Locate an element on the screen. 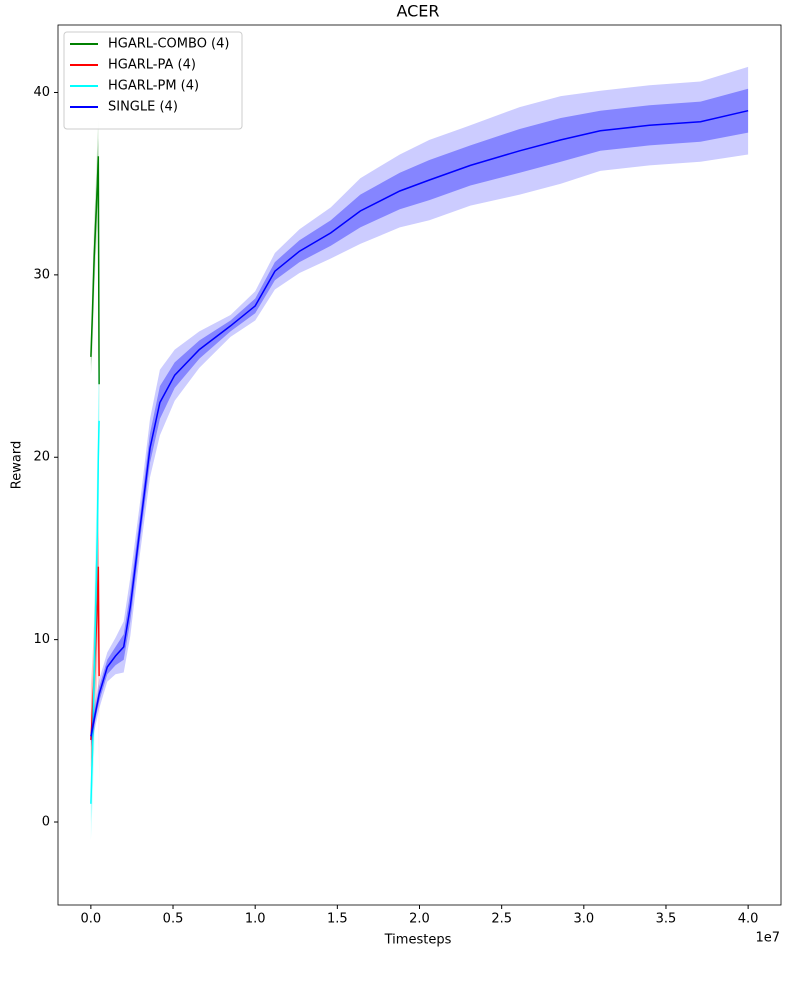  legend-label: SINGLE (4) is located at coordinates (143, 107).